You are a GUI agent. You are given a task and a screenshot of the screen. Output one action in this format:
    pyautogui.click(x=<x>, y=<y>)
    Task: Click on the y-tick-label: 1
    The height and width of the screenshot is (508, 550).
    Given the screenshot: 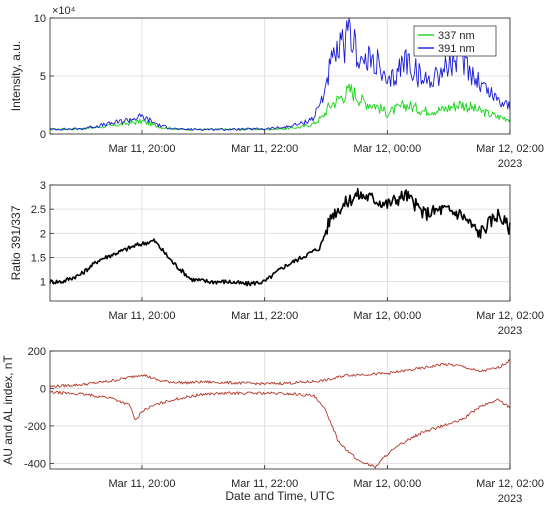 What is the action you would take?
    pyautogui.click(x=43, y=283)
    